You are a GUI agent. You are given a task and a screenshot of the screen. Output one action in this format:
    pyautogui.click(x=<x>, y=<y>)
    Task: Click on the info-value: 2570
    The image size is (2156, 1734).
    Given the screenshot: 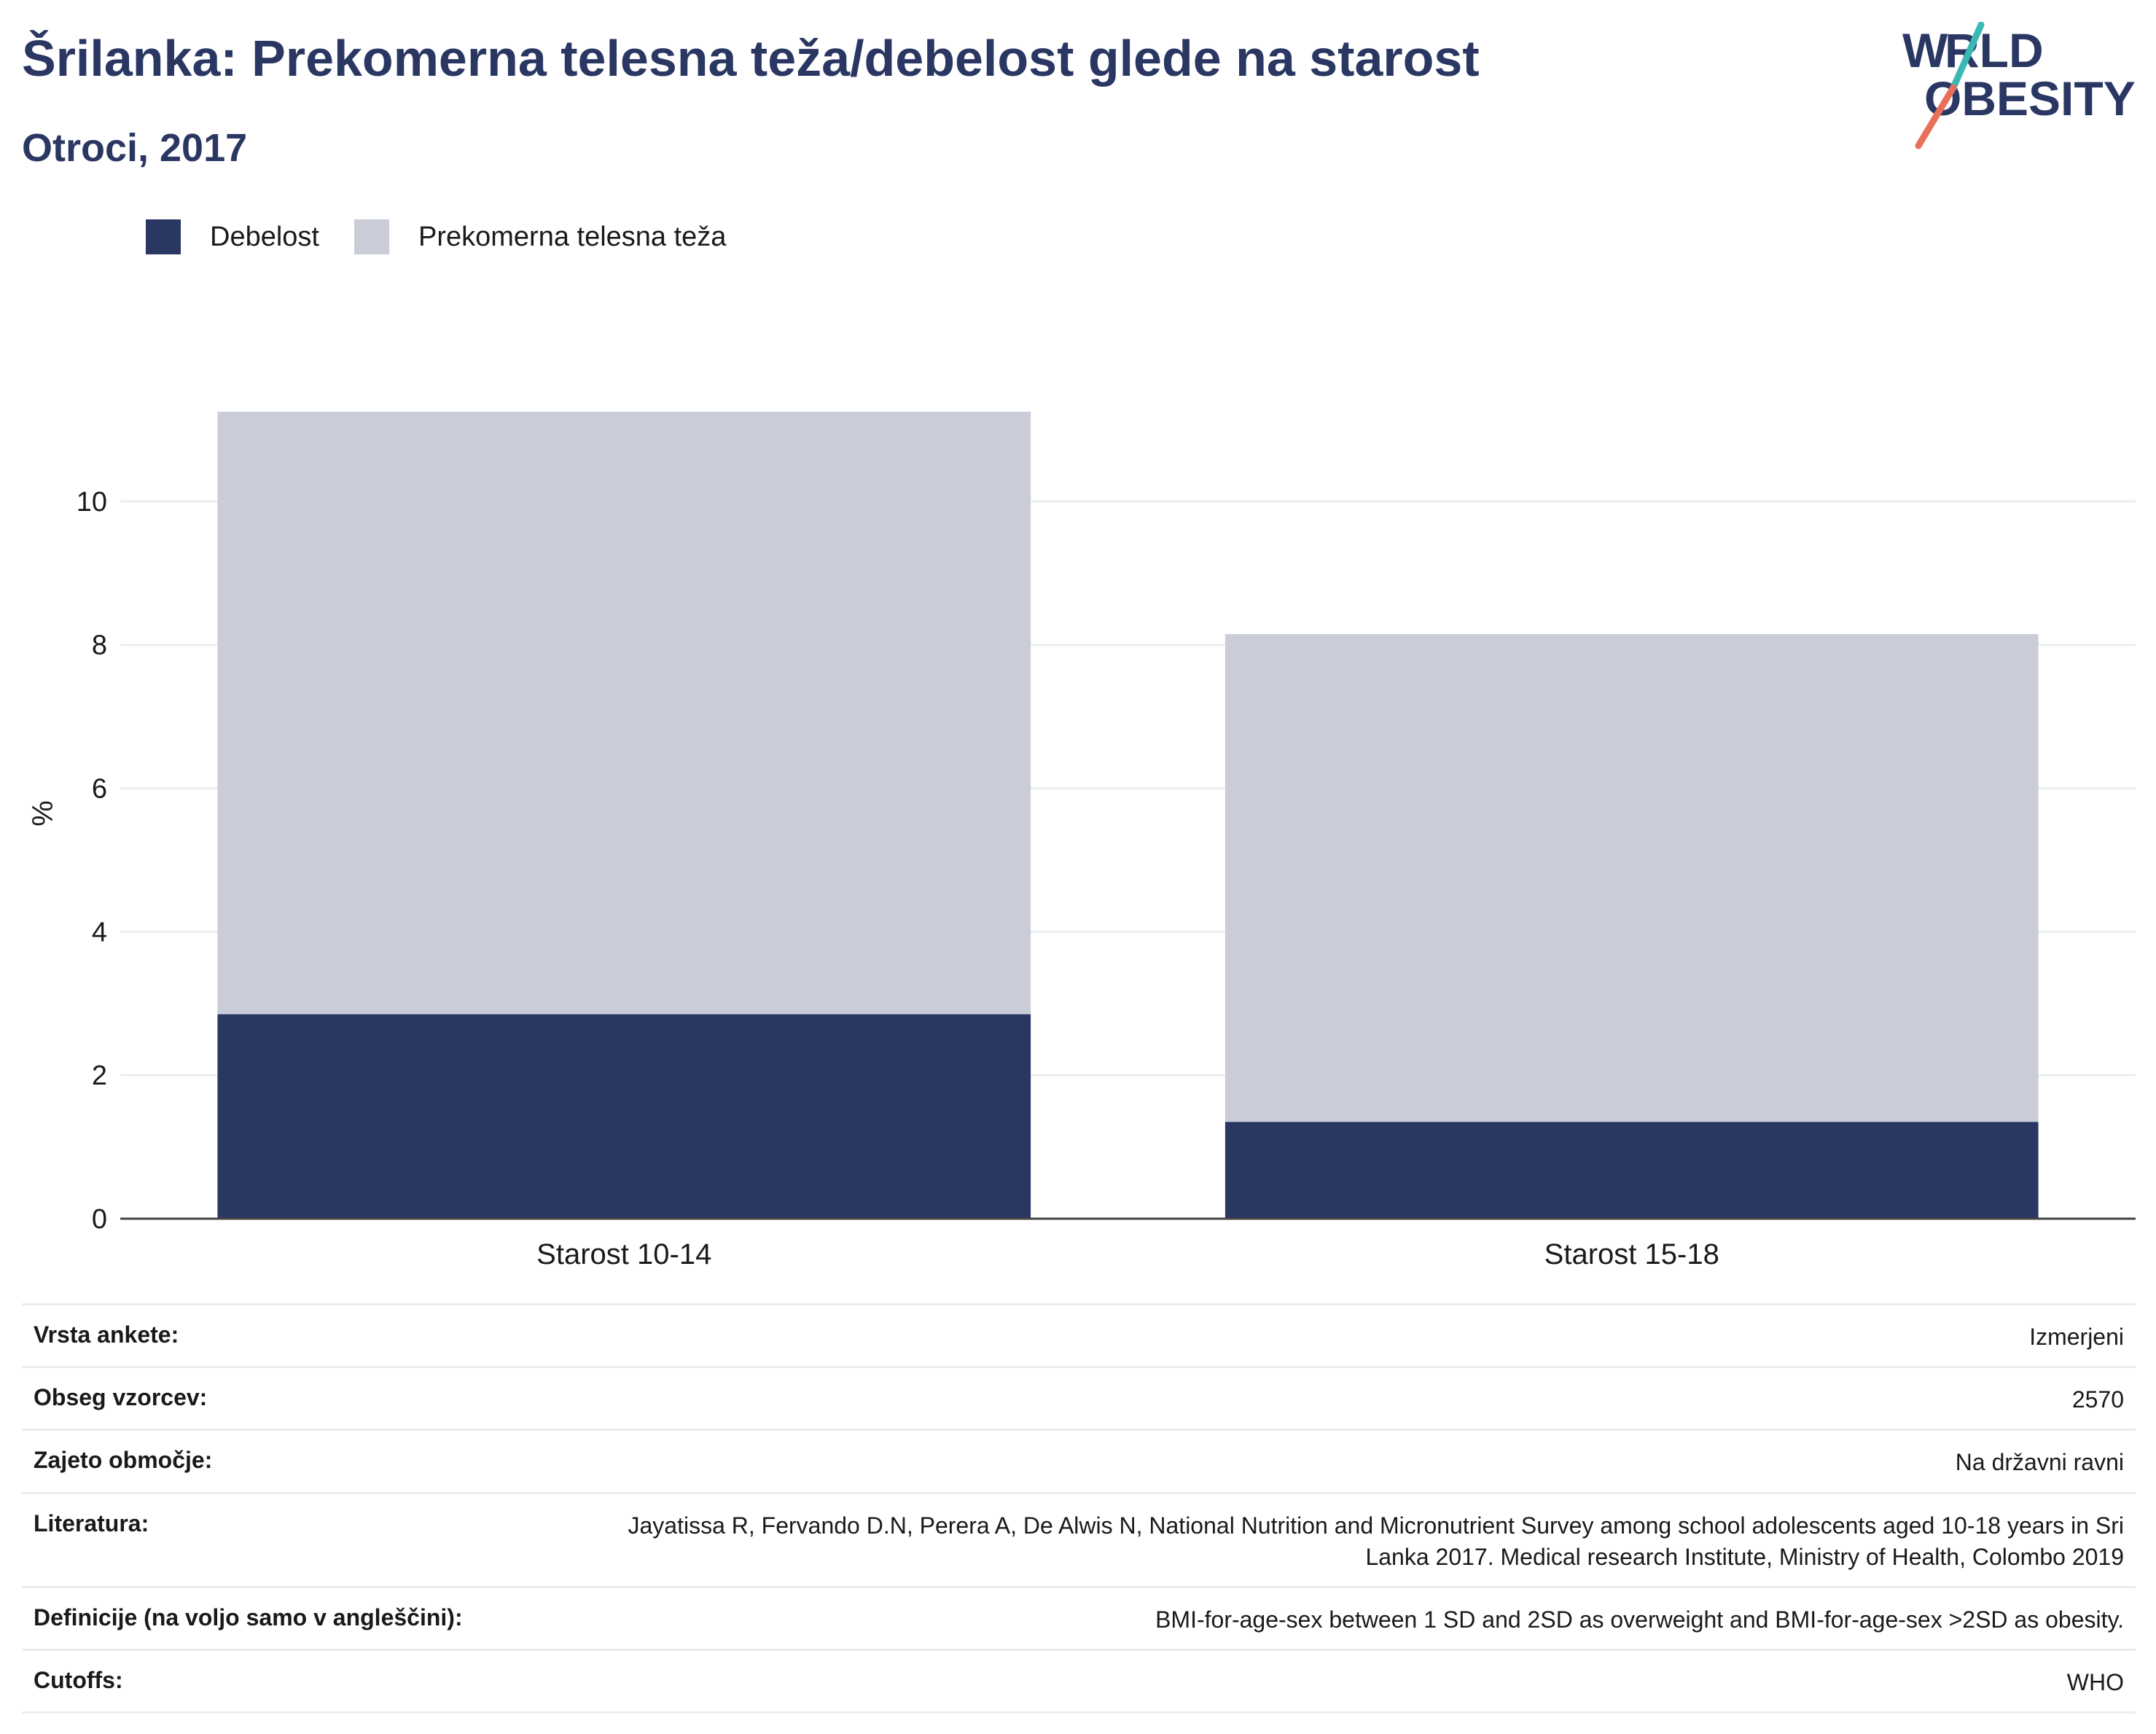 What is the action you would take?
    pyautogui.click(x=2097, y=1399)
    